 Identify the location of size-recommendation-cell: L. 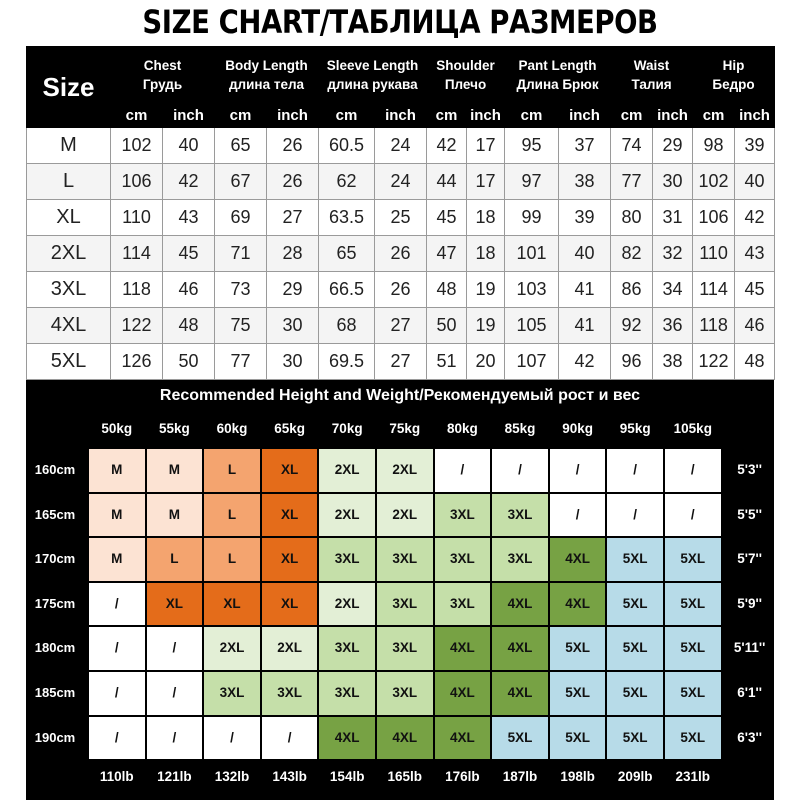
(174, 559).